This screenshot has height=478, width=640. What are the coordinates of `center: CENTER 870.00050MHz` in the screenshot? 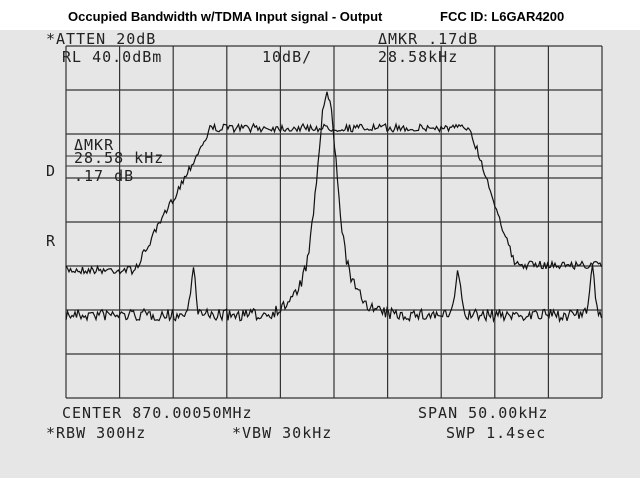 It's located at (157, 413).